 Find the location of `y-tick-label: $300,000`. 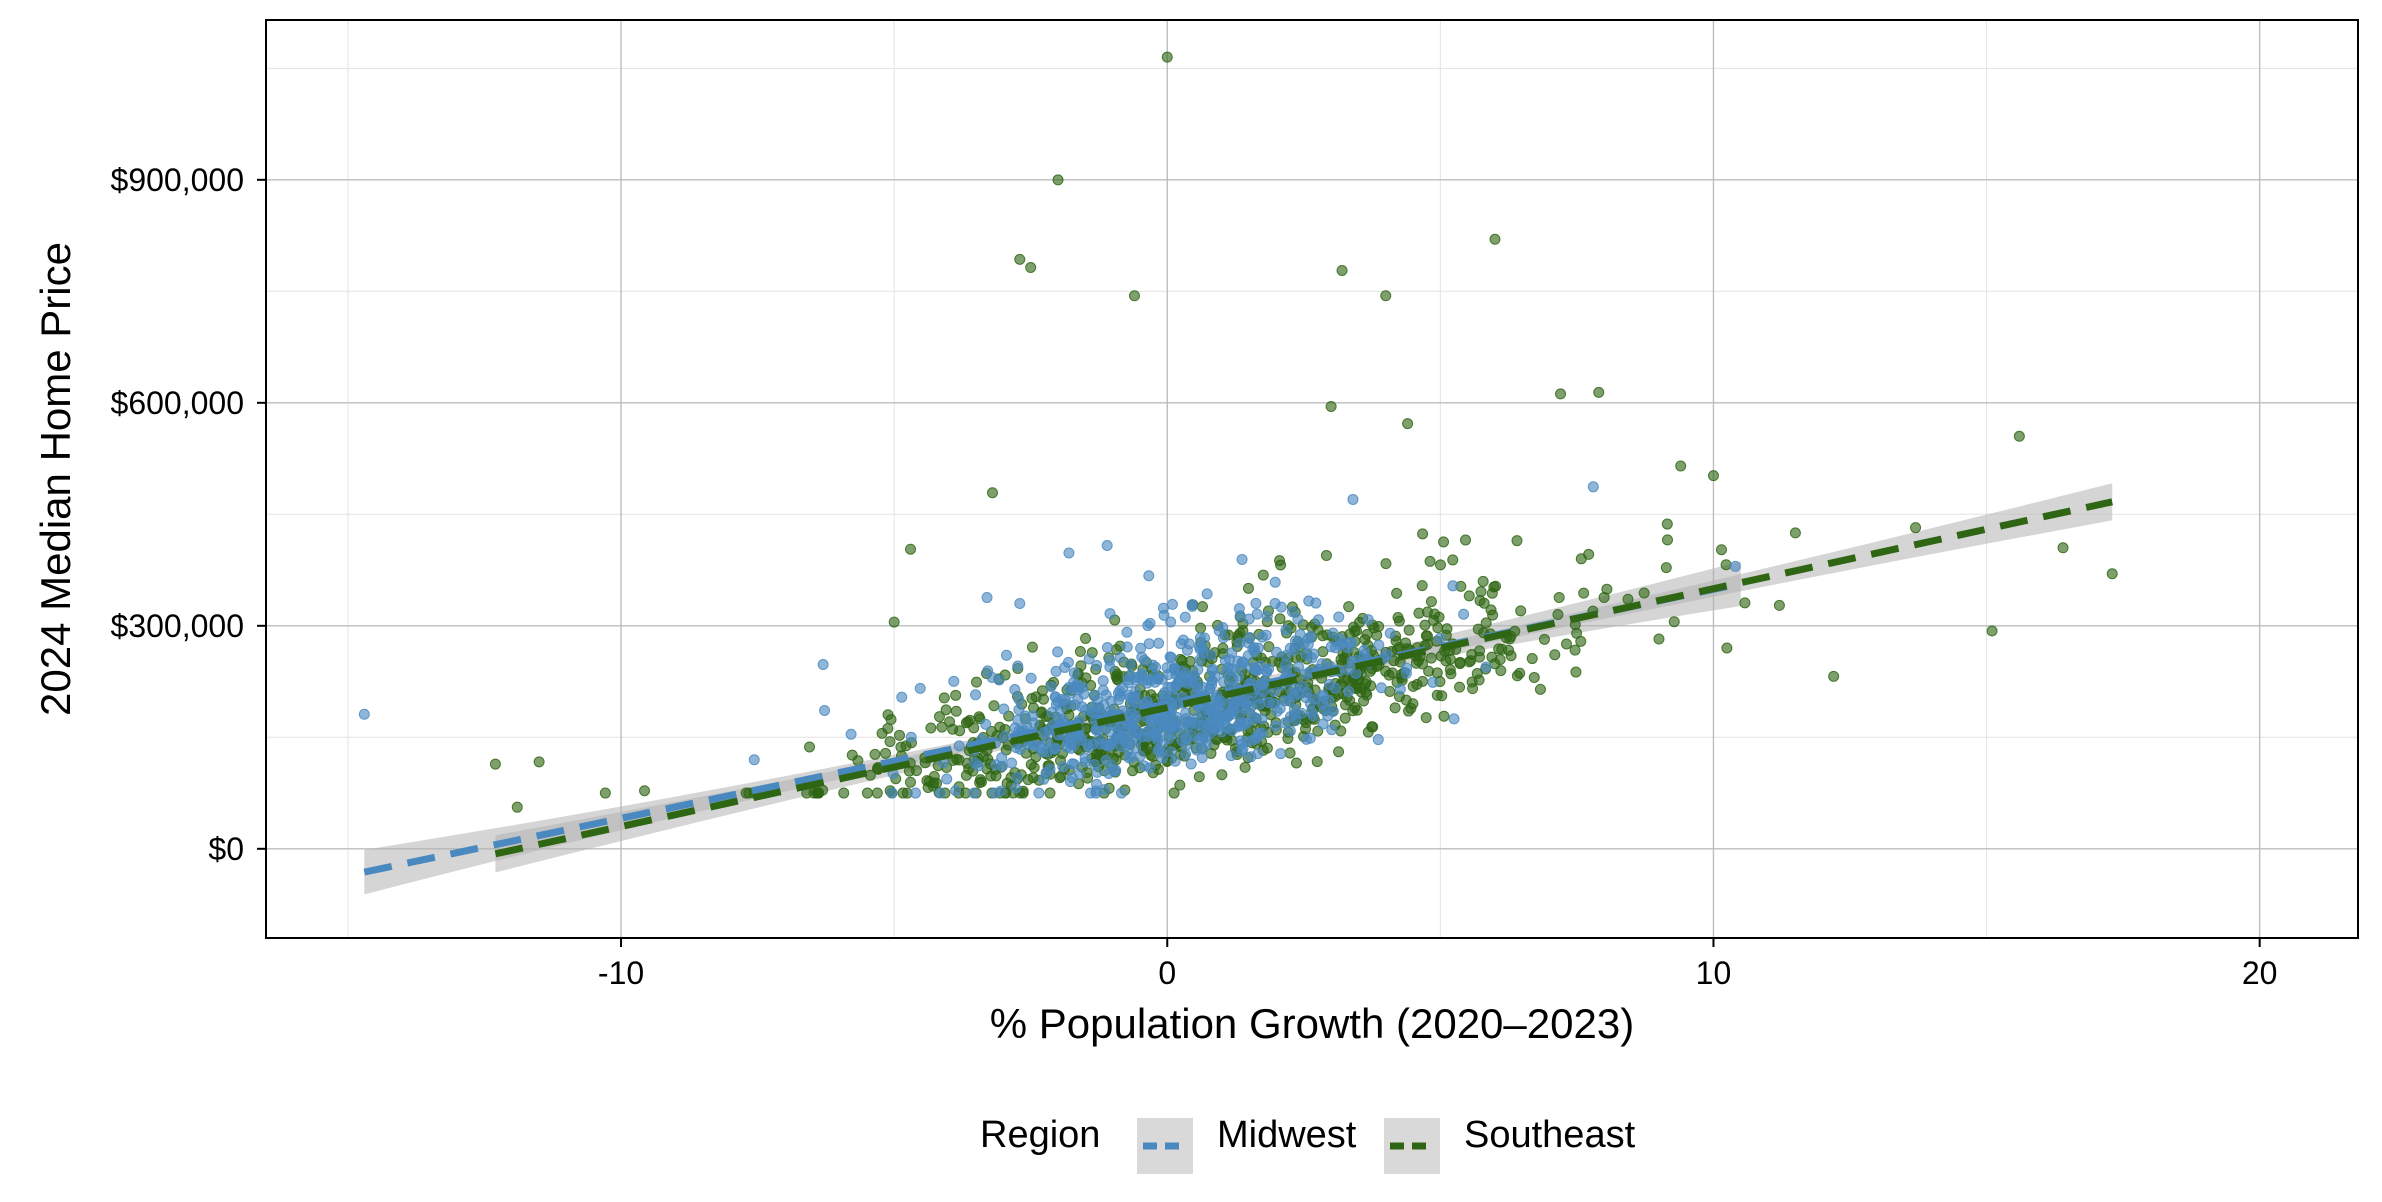

y-tick-label: $300,000 is located at coordinates (177, 626).